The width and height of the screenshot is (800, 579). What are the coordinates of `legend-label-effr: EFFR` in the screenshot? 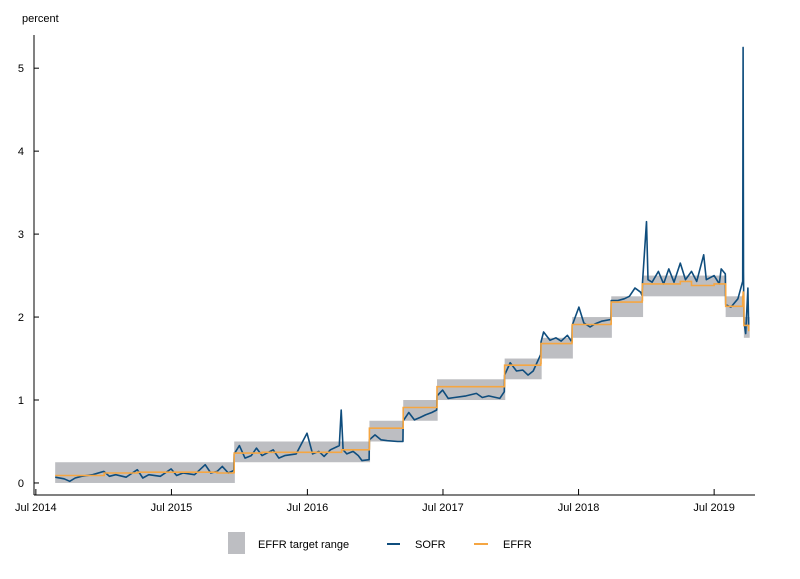 It's located at (517, 545).